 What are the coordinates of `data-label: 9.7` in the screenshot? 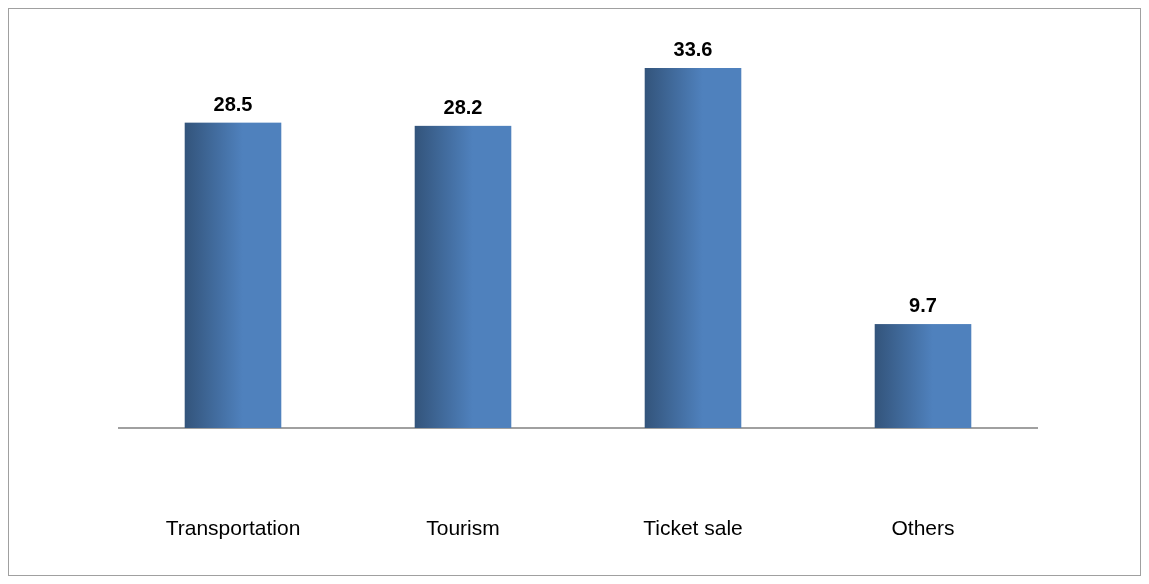 It's located at (923, 305).